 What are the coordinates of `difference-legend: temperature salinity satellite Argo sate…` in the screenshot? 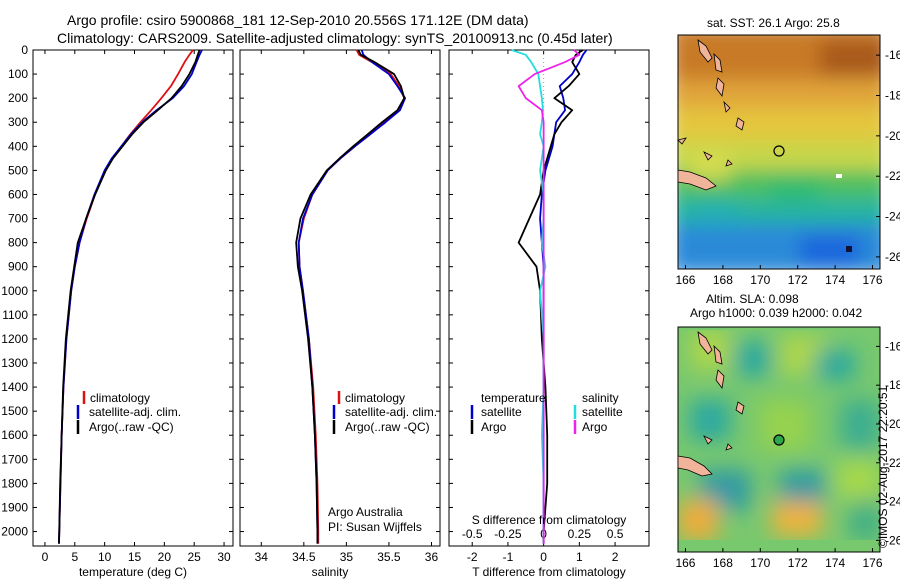 It's located at (546, 412).